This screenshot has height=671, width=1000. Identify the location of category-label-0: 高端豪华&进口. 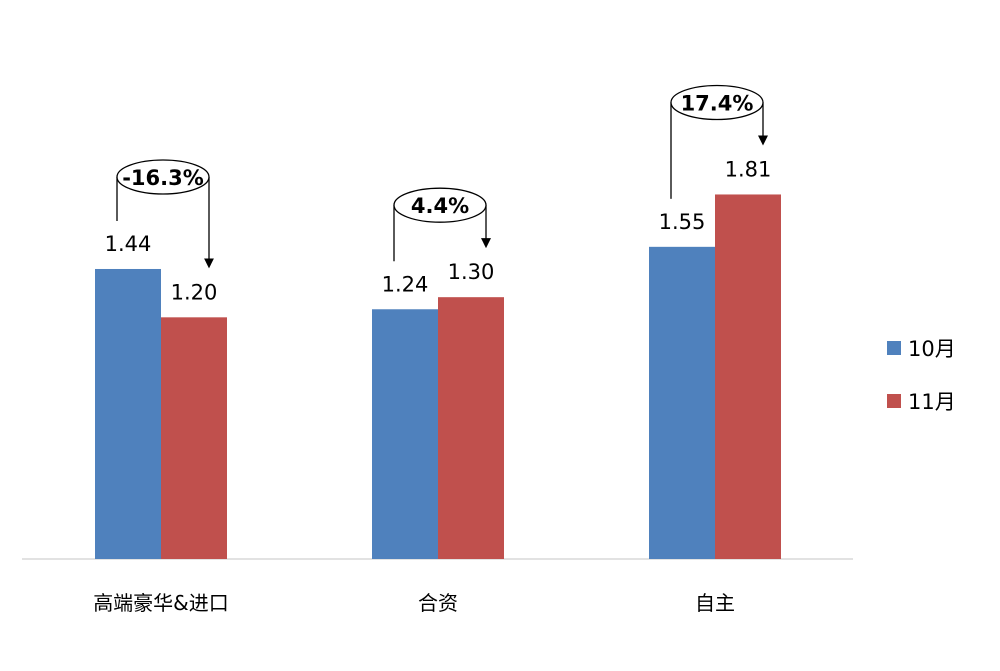
(161, 603).